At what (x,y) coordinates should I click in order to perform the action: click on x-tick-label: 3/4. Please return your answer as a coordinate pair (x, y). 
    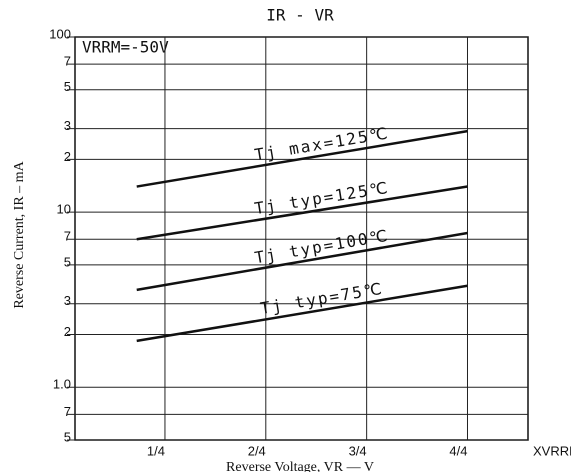
    Looking at the image, I should click on (358, 450).